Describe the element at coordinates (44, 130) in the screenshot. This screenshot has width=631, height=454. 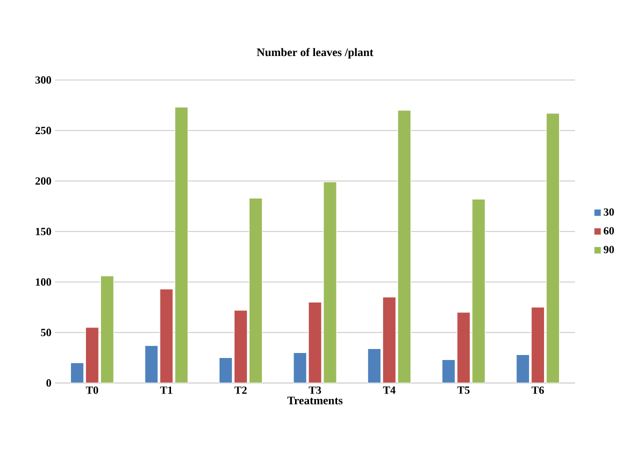
I see `y-tick-label: 250` at that location.